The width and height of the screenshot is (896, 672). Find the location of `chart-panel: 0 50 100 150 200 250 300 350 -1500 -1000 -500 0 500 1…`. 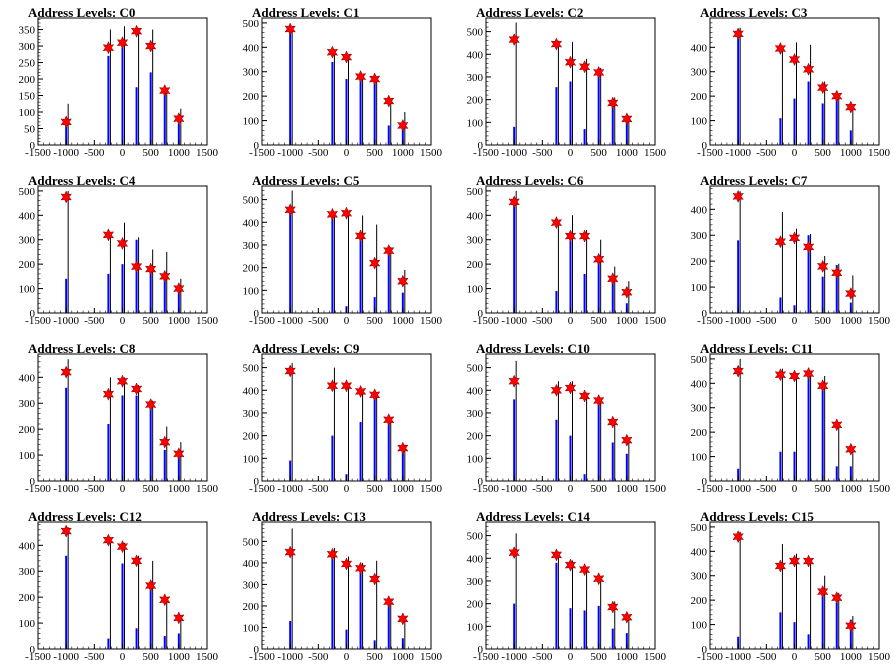

chart-panel: 0 50 100 150 200 250 300 350 -1500 -1000 -500 0 500 1… is located at coordinates (112, 84).